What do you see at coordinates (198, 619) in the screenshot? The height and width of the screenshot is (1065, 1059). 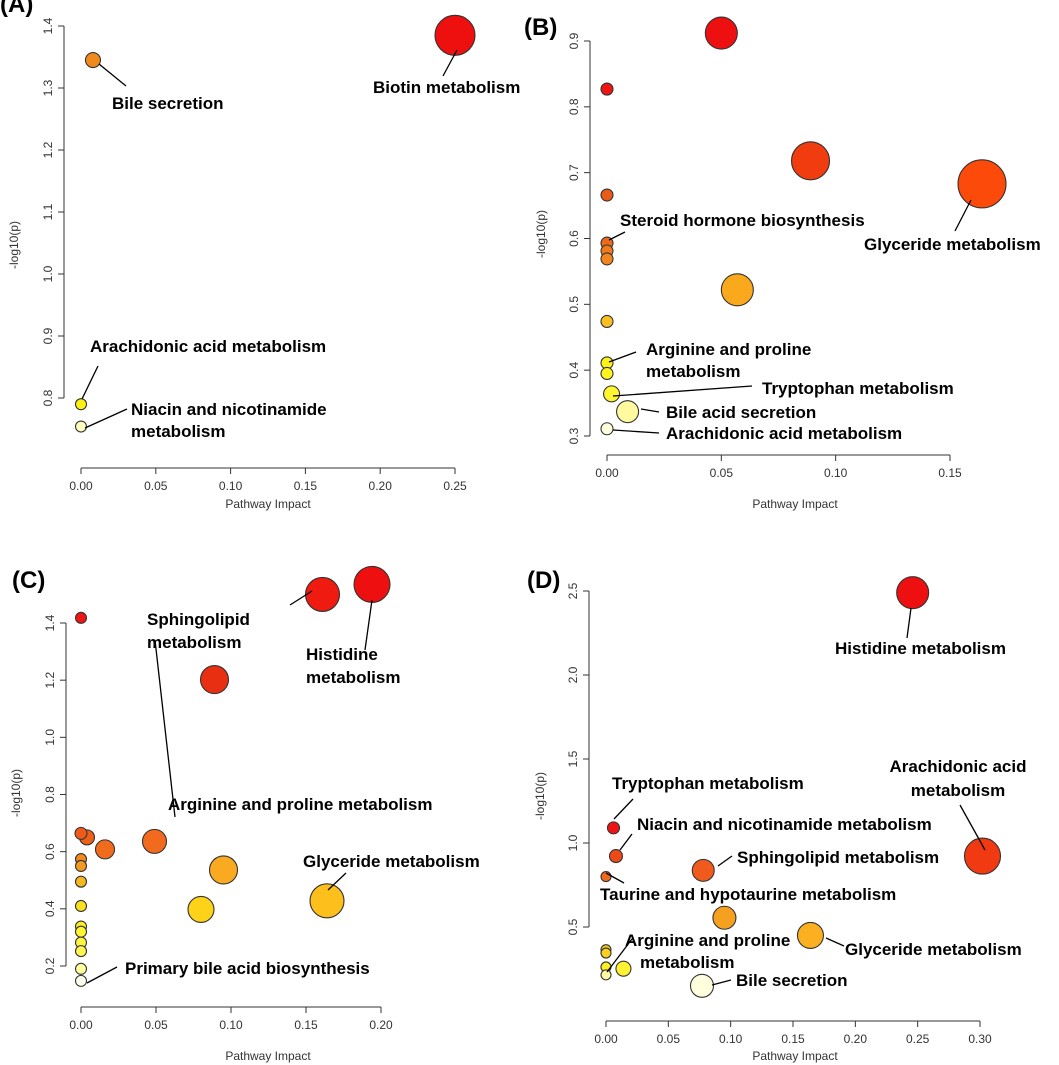 I see `annotation-label: Sphingolipid` at bounding box center [198, 619].